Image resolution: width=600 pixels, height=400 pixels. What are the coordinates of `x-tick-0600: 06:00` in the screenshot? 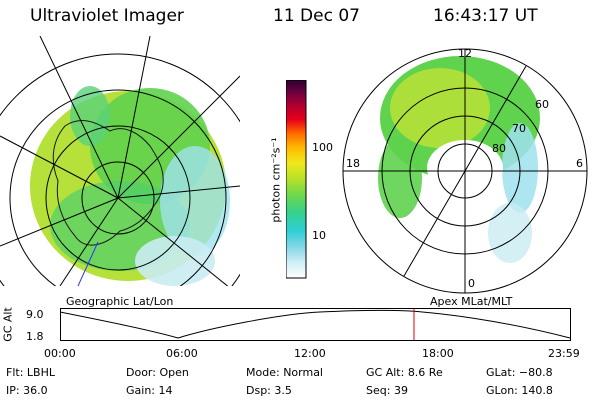 It's located at (182, 353).